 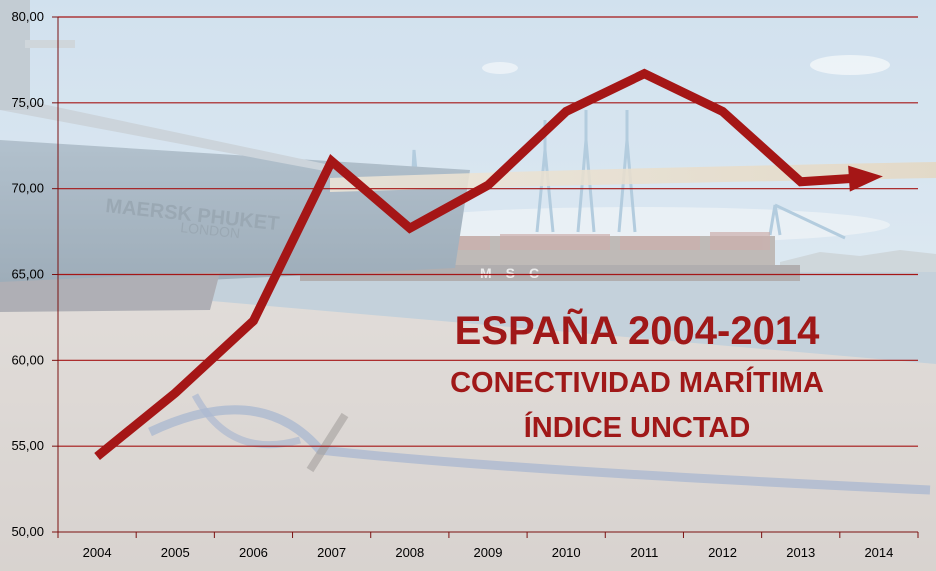 What do you see at coordinates (516, 273) in the screenshot?
I see `svg-text: MSC` at bounding box center [516, 273].